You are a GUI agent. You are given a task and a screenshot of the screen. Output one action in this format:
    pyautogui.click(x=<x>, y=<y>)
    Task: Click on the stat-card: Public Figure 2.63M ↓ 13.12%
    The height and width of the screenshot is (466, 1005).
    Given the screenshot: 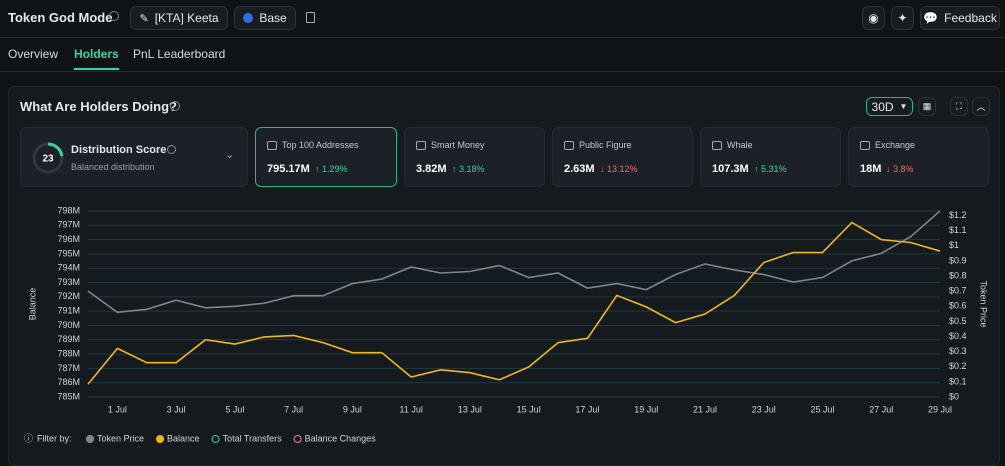 What is the action you would take?
    pyautogui.click(x=622, y=157)
    